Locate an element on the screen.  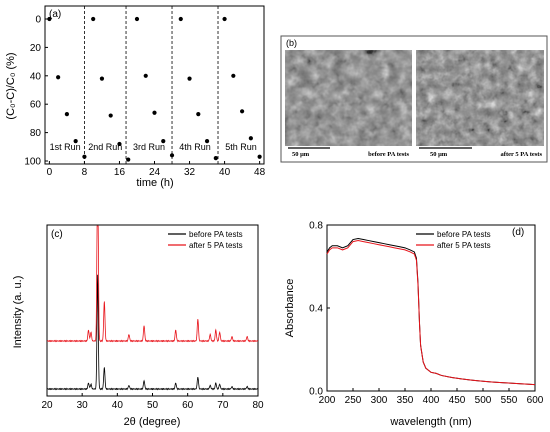
x-tick-label: 30 is located at coordinates (83, 405).